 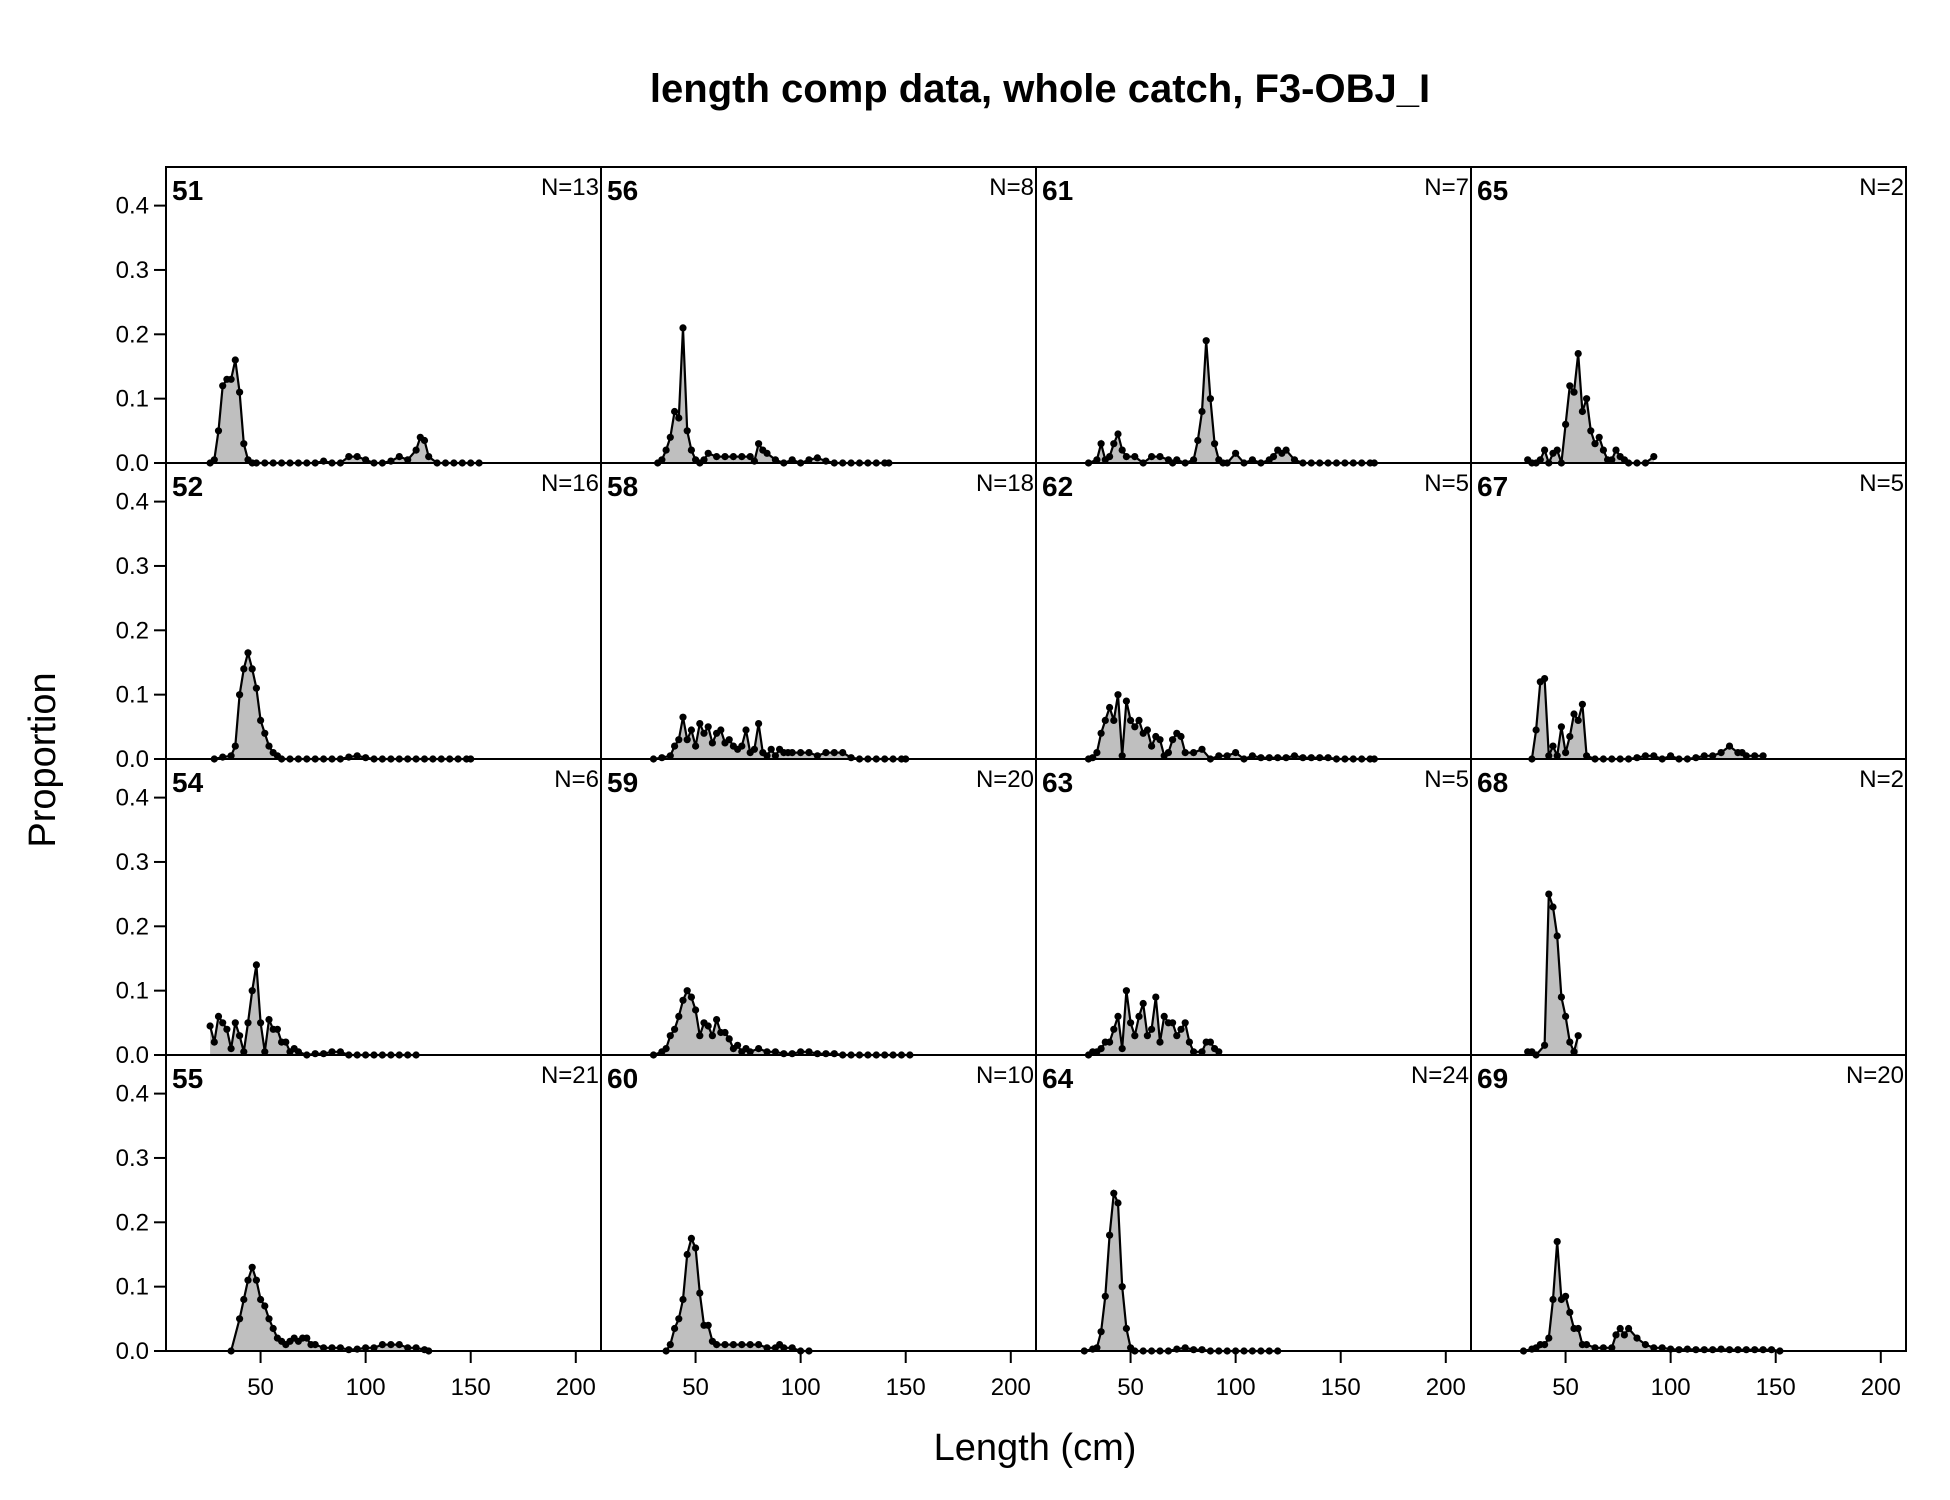 I want to click on panel-label: 54, so click(x=188, y=782).